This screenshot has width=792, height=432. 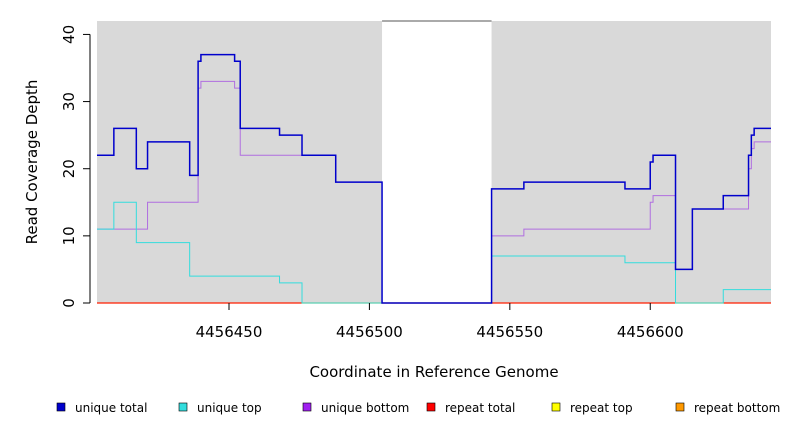 I want to click on legend-swatch-unique-total, so click(x=61, y=407).